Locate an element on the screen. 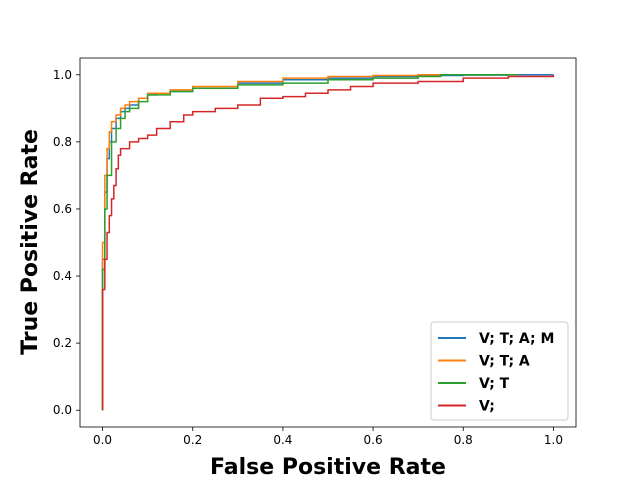  y-tick-label: 0.0 is located at coordinates (62, 410).